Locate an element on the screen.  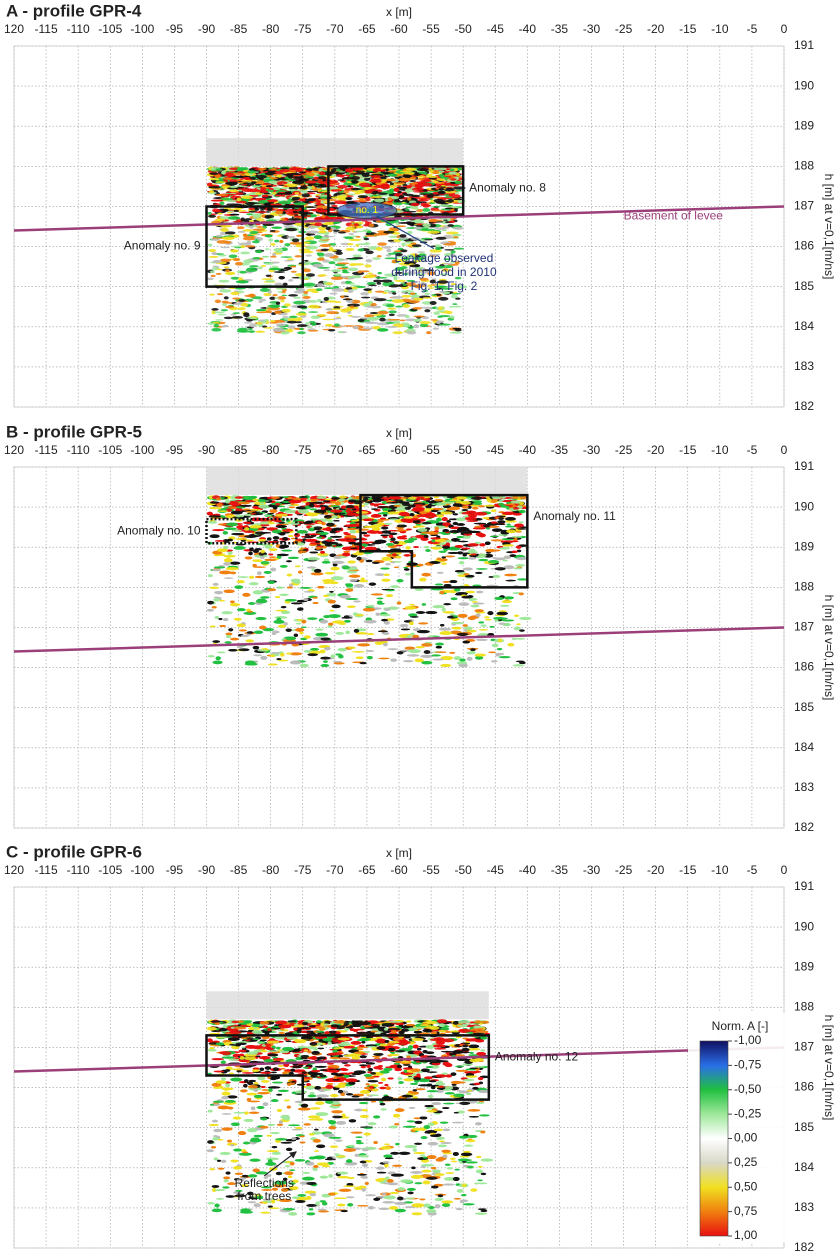
leakage-note: Fig. 1, Fig. 2 is located at coordinates (444, 286).